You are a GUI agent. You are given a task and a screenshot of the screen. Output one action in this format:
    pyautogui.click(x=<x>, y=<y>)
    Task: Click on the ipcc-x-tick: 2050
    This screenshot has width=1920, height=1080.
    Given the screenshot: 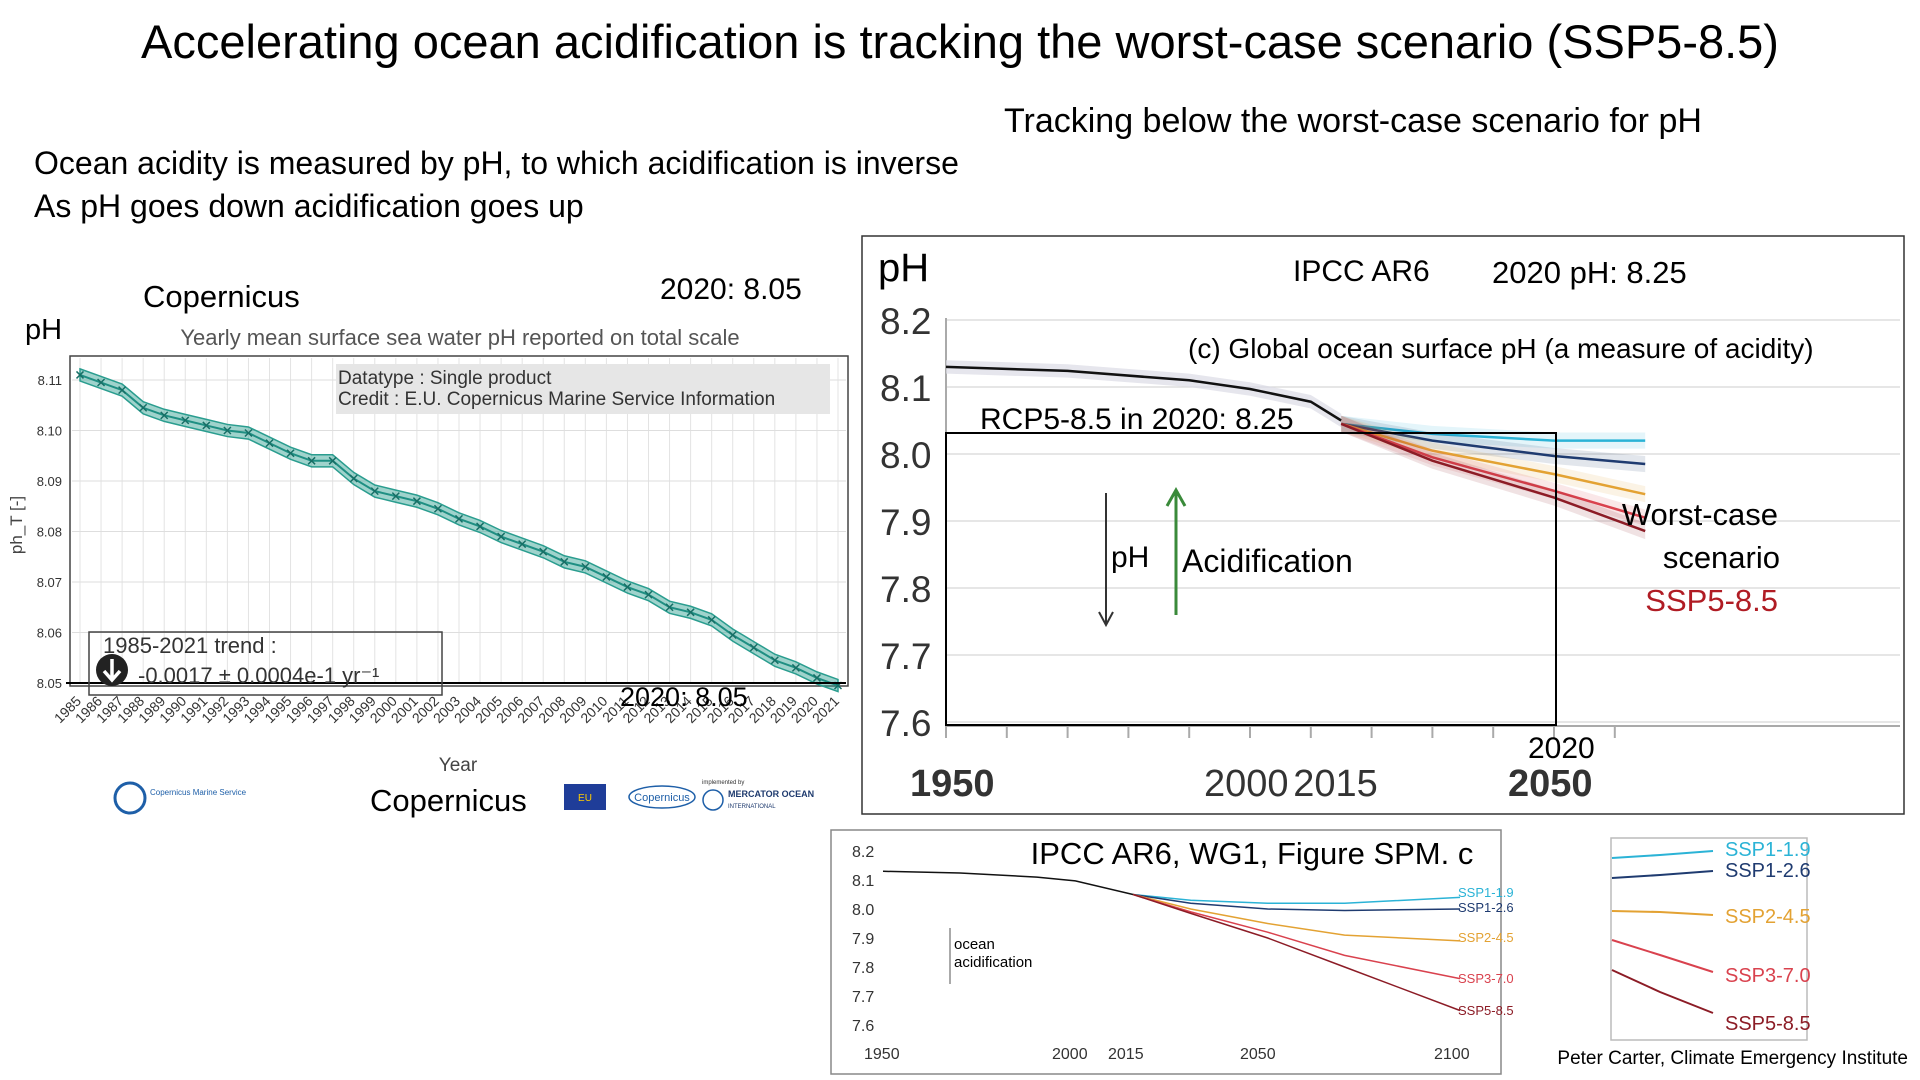 What is the action you would take?
    pyautogui.click(x=1550, y=784)
    